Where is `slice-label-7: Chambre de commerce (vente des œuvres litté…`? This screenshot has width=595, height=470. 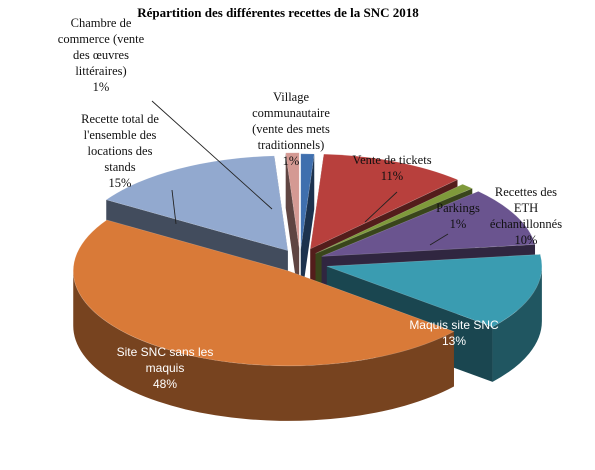 slice-label-7: Chambre de commerce (vente des œuvres litté… is located at coordinates (101, 55).